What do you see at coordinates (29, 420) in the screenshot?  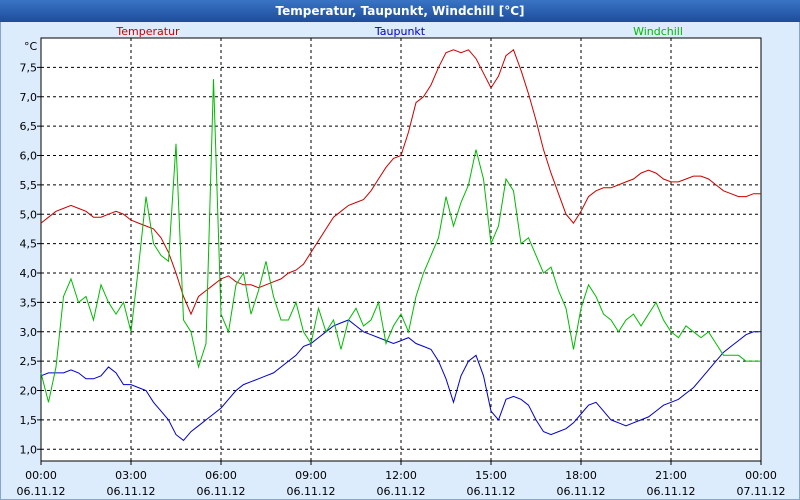 I see `y-tick-label: 1,5` at bounding box center [29, 420].